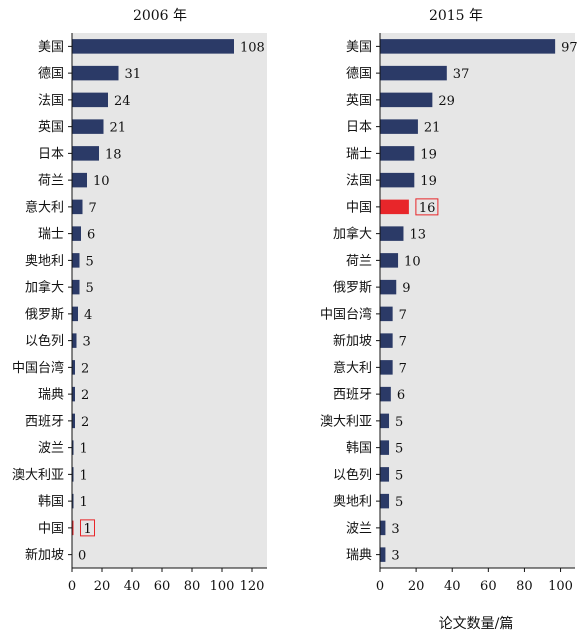 Image resolution: width=587 pixels, height=640 pixels. Describe the element at coordinates (569, 47) in the screenshot. I see `data-label: 97` at that location.